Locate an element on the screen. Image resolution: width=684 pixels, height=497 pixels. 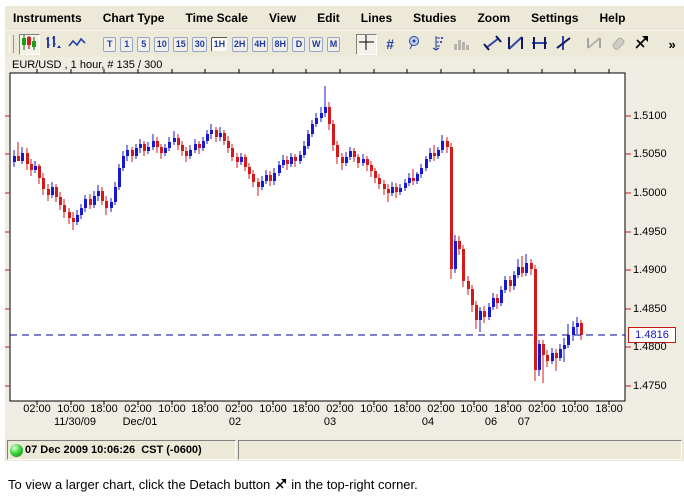
horizontal-line-icon is located at coordinates (539, 44).